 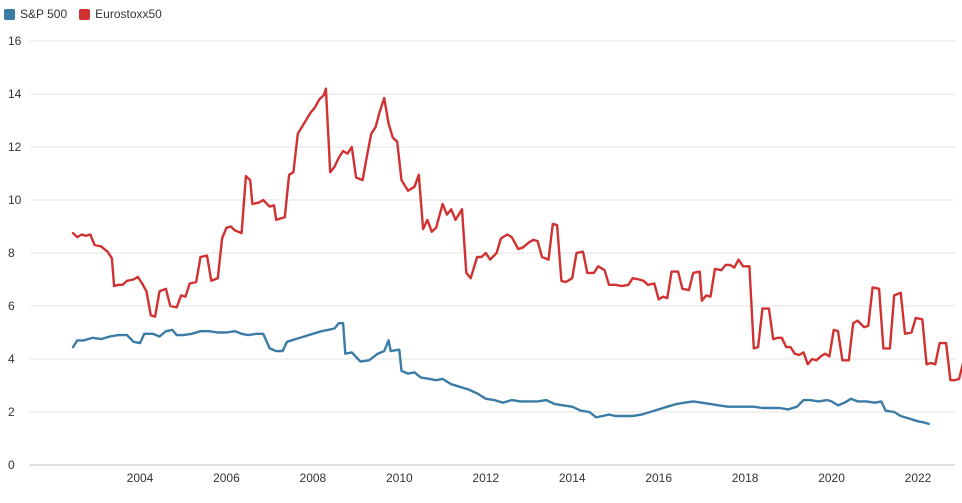 I want to click on y-tick-label: 8, so click(x=11, y=253).